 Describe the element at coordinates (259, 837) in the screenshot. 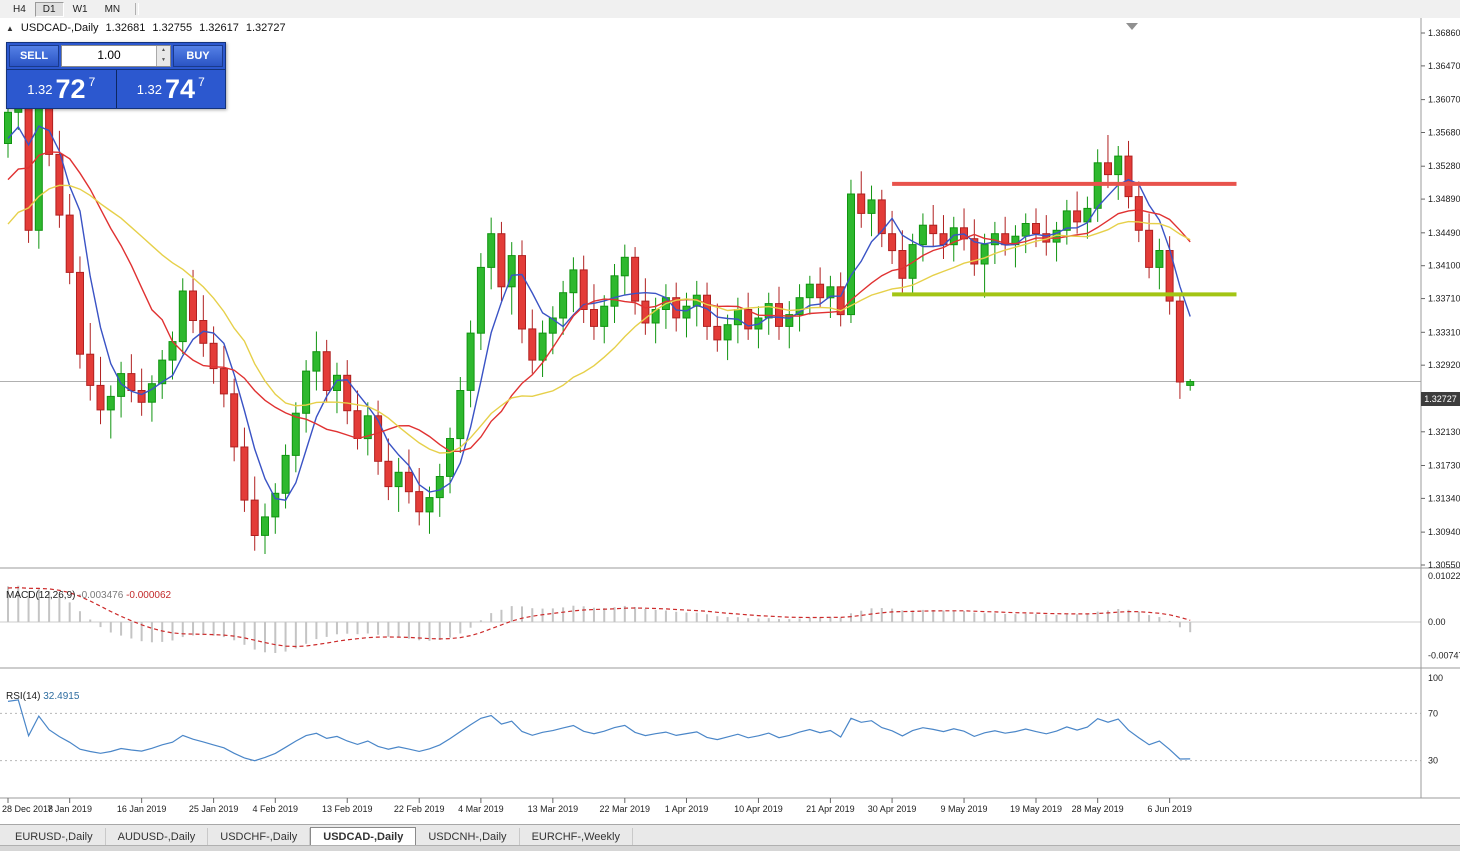

I see `chart-tab-usdchf-daily: USDCHF-,Daily` at that location.